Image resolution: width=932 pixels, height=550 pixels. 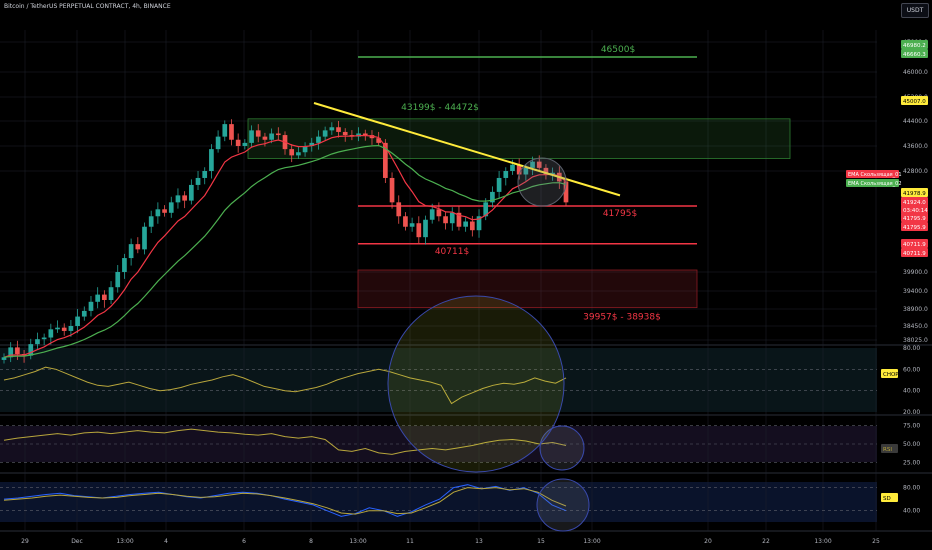 What do you see at coordinates (915, 121) in the screenshot?
I see `y-tick-label: 44400.0` at bounding box center [915, 121].